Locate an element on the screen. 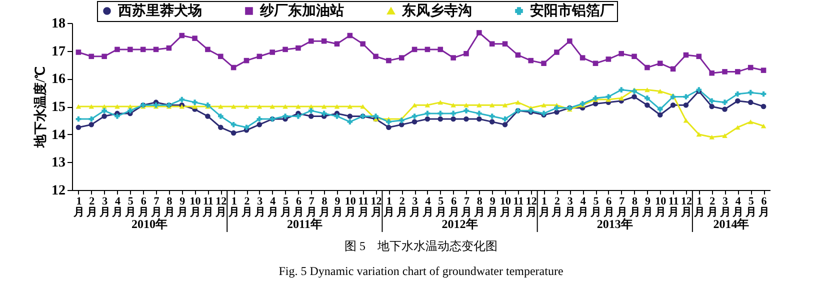 The height and width of the screenshot is (287, 830). caption: 图 5 地下水水温动态变化图 is located at coordinates (421, 246).